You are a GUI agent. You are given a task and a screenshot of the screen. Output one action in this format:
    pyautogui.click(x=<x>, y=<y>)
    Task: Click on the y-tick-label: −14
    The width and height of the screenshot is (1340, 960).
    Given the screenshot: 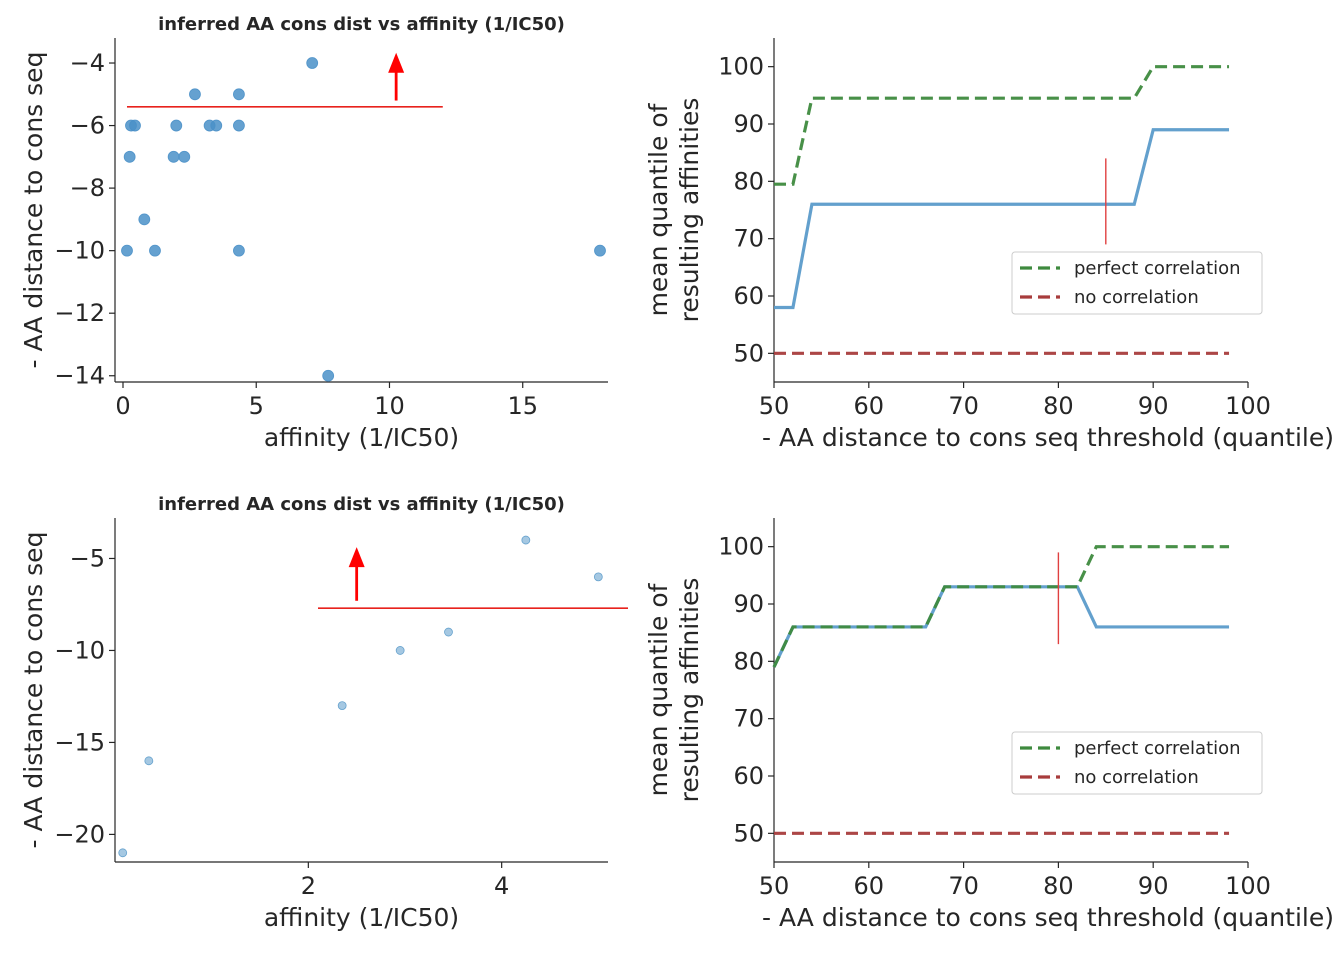 What is the action you would take?
    pyautogui.click(x=79, y=376)
    